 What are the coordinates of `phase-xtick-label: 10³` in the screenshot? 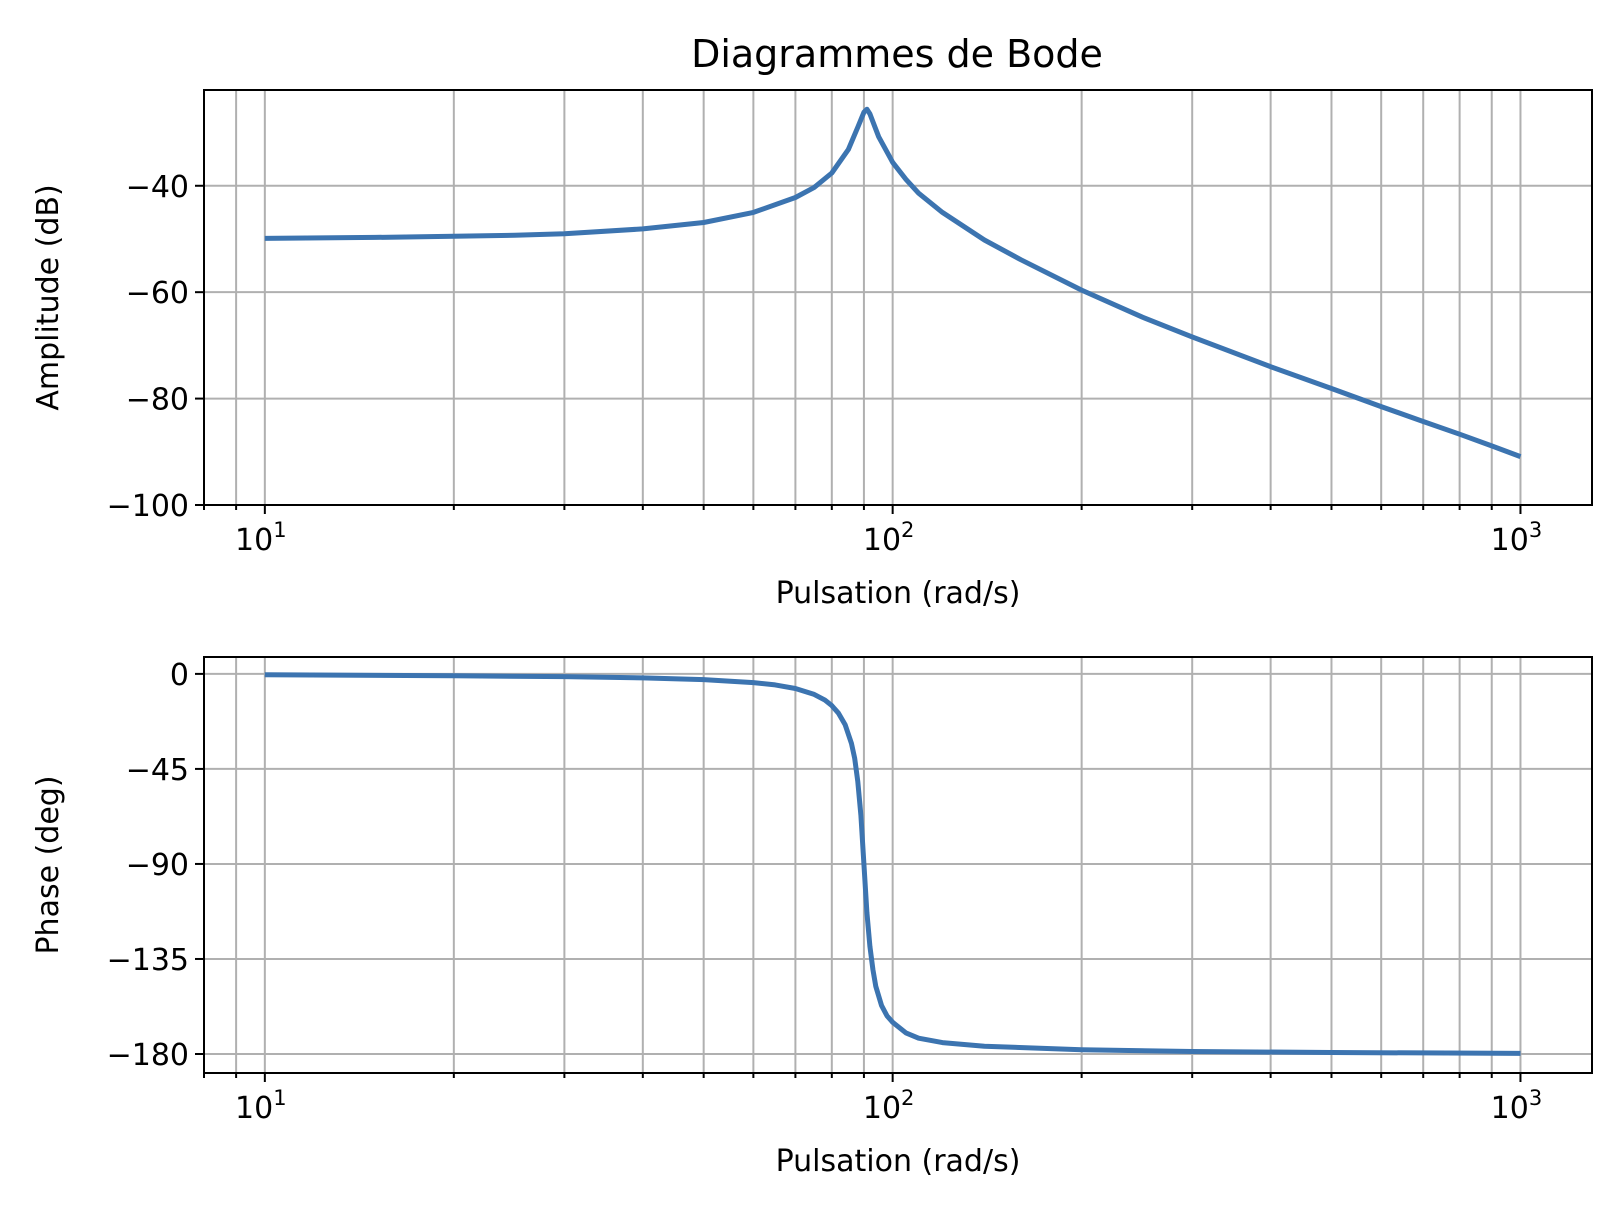 It's located at (1517, 1106).